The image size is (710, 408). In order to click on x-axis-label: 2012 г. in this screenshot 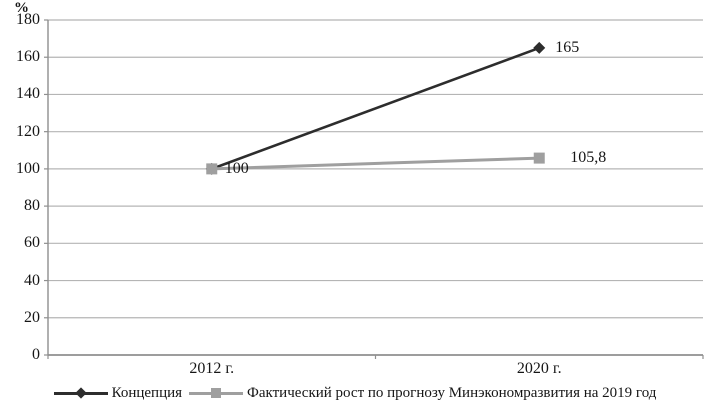, I will do `click(212, 368)`.